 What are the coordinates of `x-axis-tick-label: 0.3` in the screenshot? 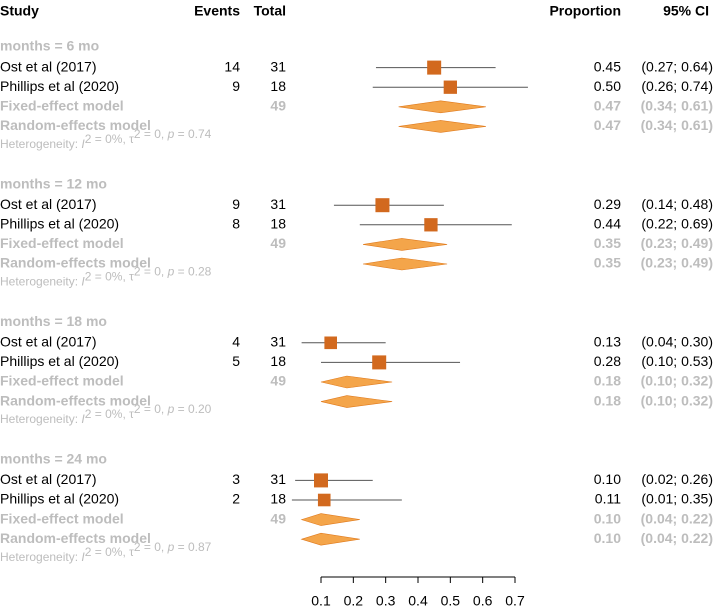 It's located at (386, 600).